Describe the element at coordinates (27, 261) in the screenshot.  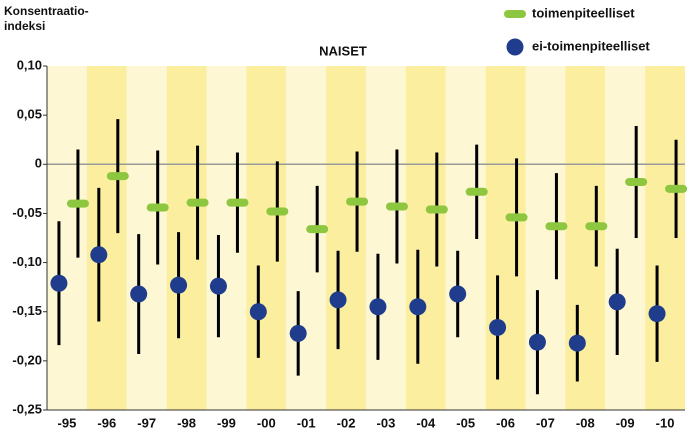
I see `y-tick-label: -0,10` at that location.